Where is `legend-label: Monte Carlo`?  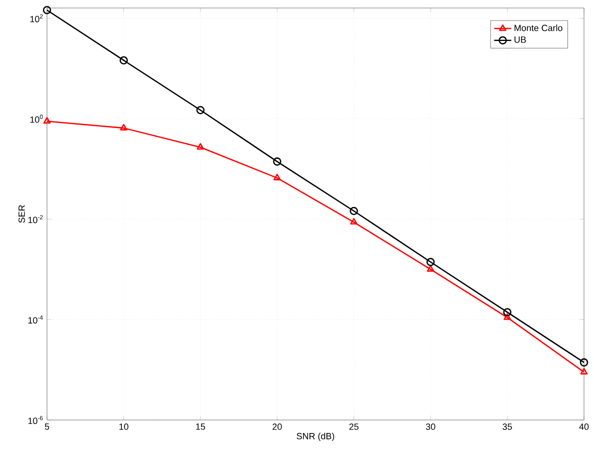
legend-label: Monte Carlo is located at coordinates (538, 28).